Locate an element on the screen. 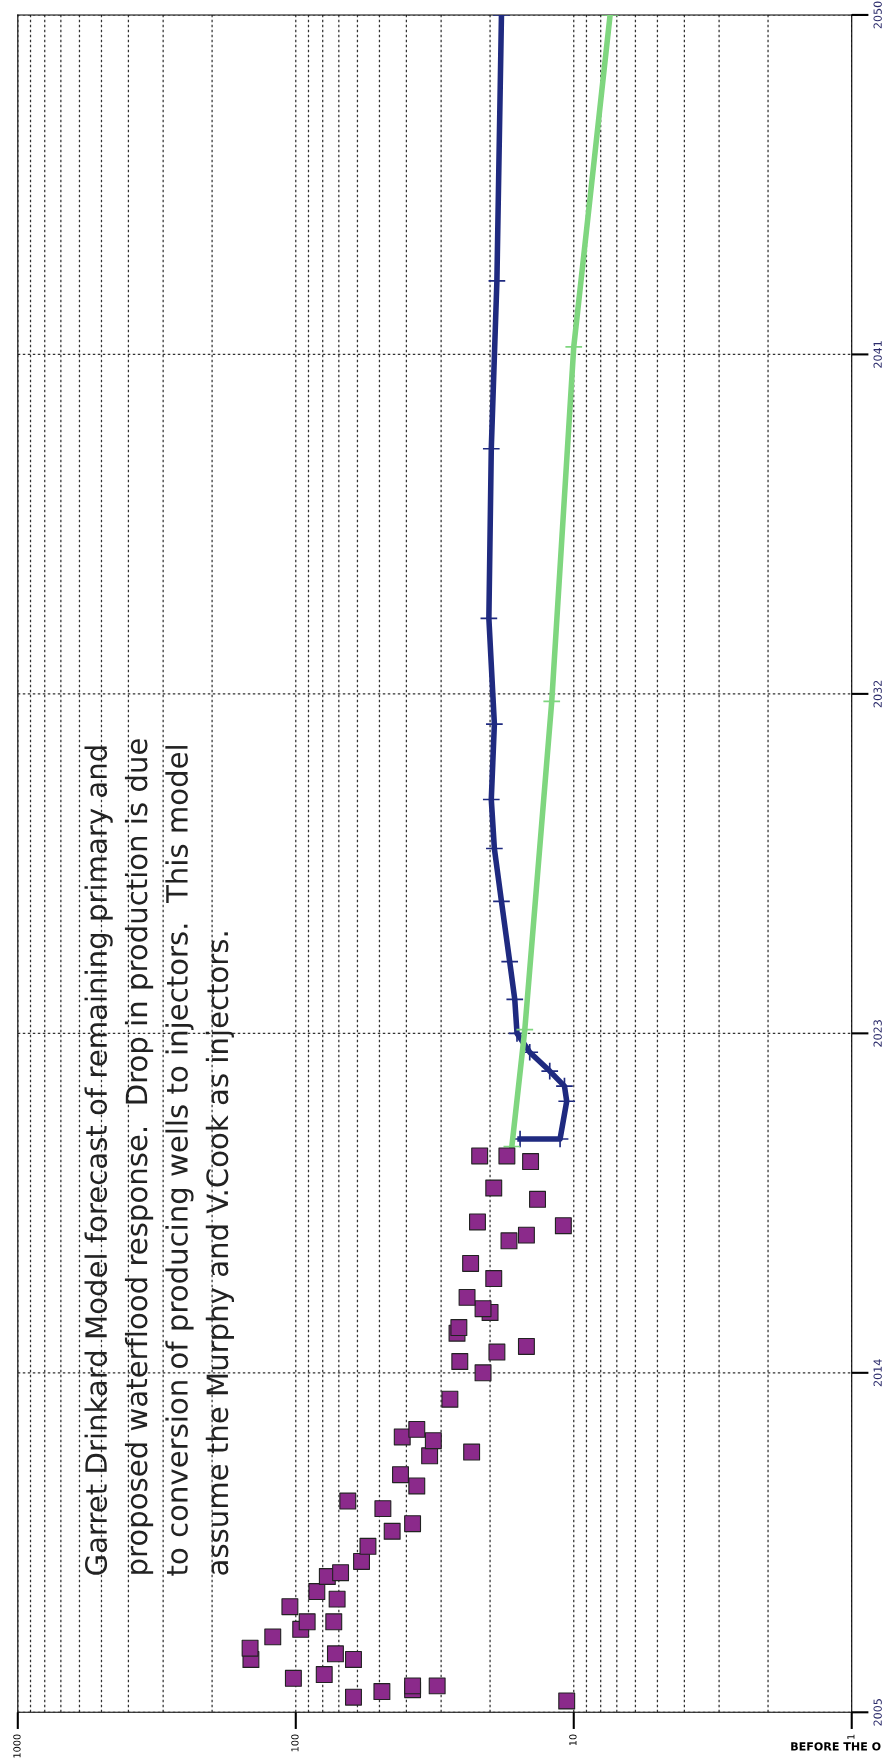  y-tick-label: 2041 is located at coordinates (877, 354).